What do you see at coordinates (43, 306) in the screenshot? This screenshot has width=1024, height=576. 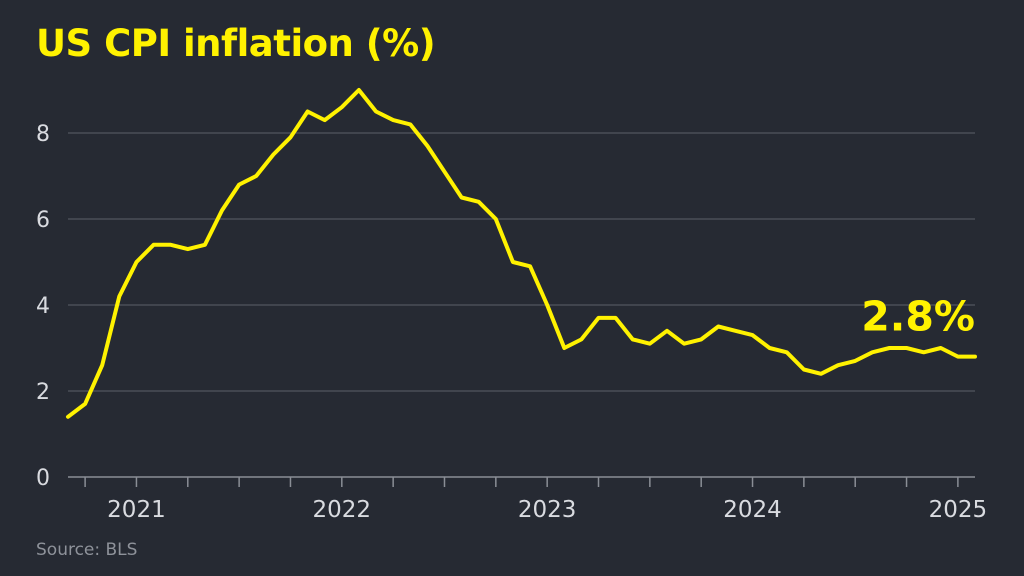 I see `y-tick-label: 4` at bounding box center [43, 306].